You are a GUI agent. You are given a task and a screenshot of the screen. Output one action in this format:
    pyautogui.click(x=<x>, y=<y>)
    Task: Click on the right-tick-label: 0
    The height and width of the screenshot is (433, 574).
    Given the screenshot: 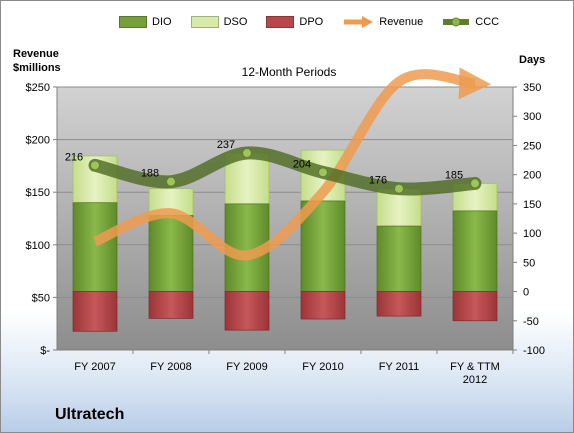 What is the action you would take?
    pyautogui.click(x=526, y=293)
    